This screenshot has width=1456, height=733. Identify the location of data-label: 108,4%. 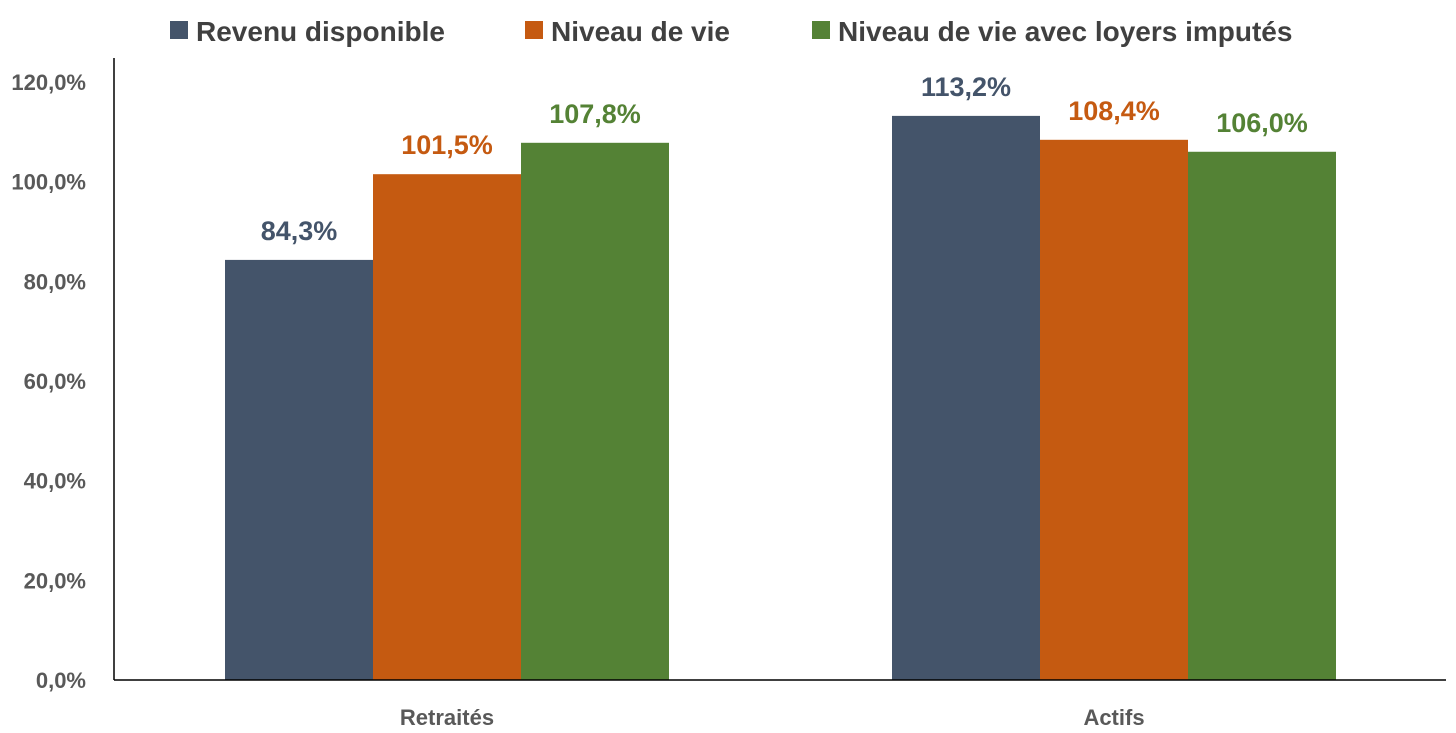
(1114, 111).